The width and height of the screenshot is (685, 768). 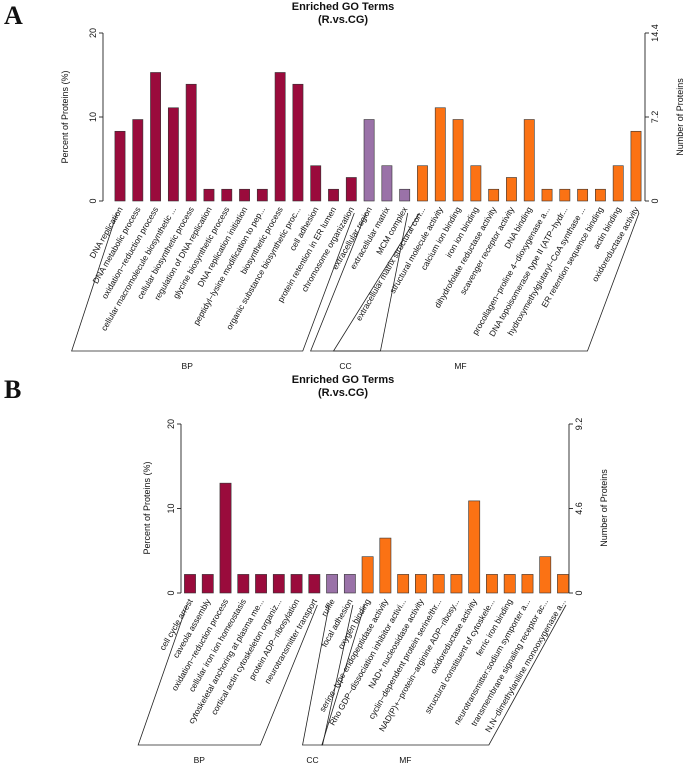 What do you see at coordinates (227, 675) in the screenshot?
I see `panel-b-bracket-bp` at bounding box center [227, 675].